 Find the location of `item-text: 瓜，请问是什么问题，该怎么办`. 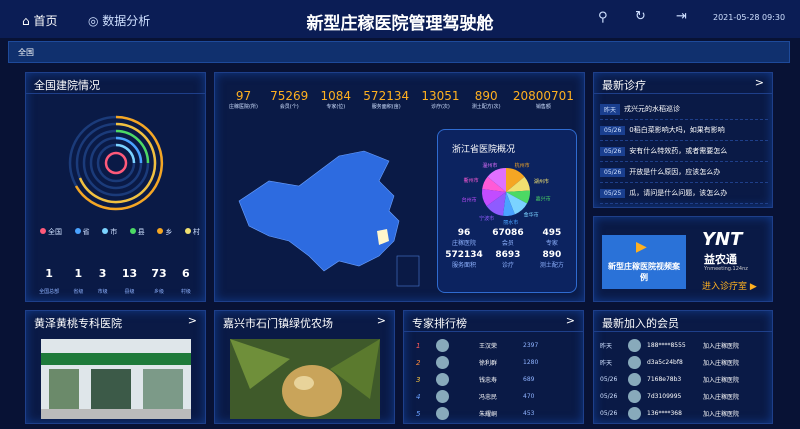

item-text: 瓜，请问是什么问题，该怎么办 is located at coordinates (678, 193).